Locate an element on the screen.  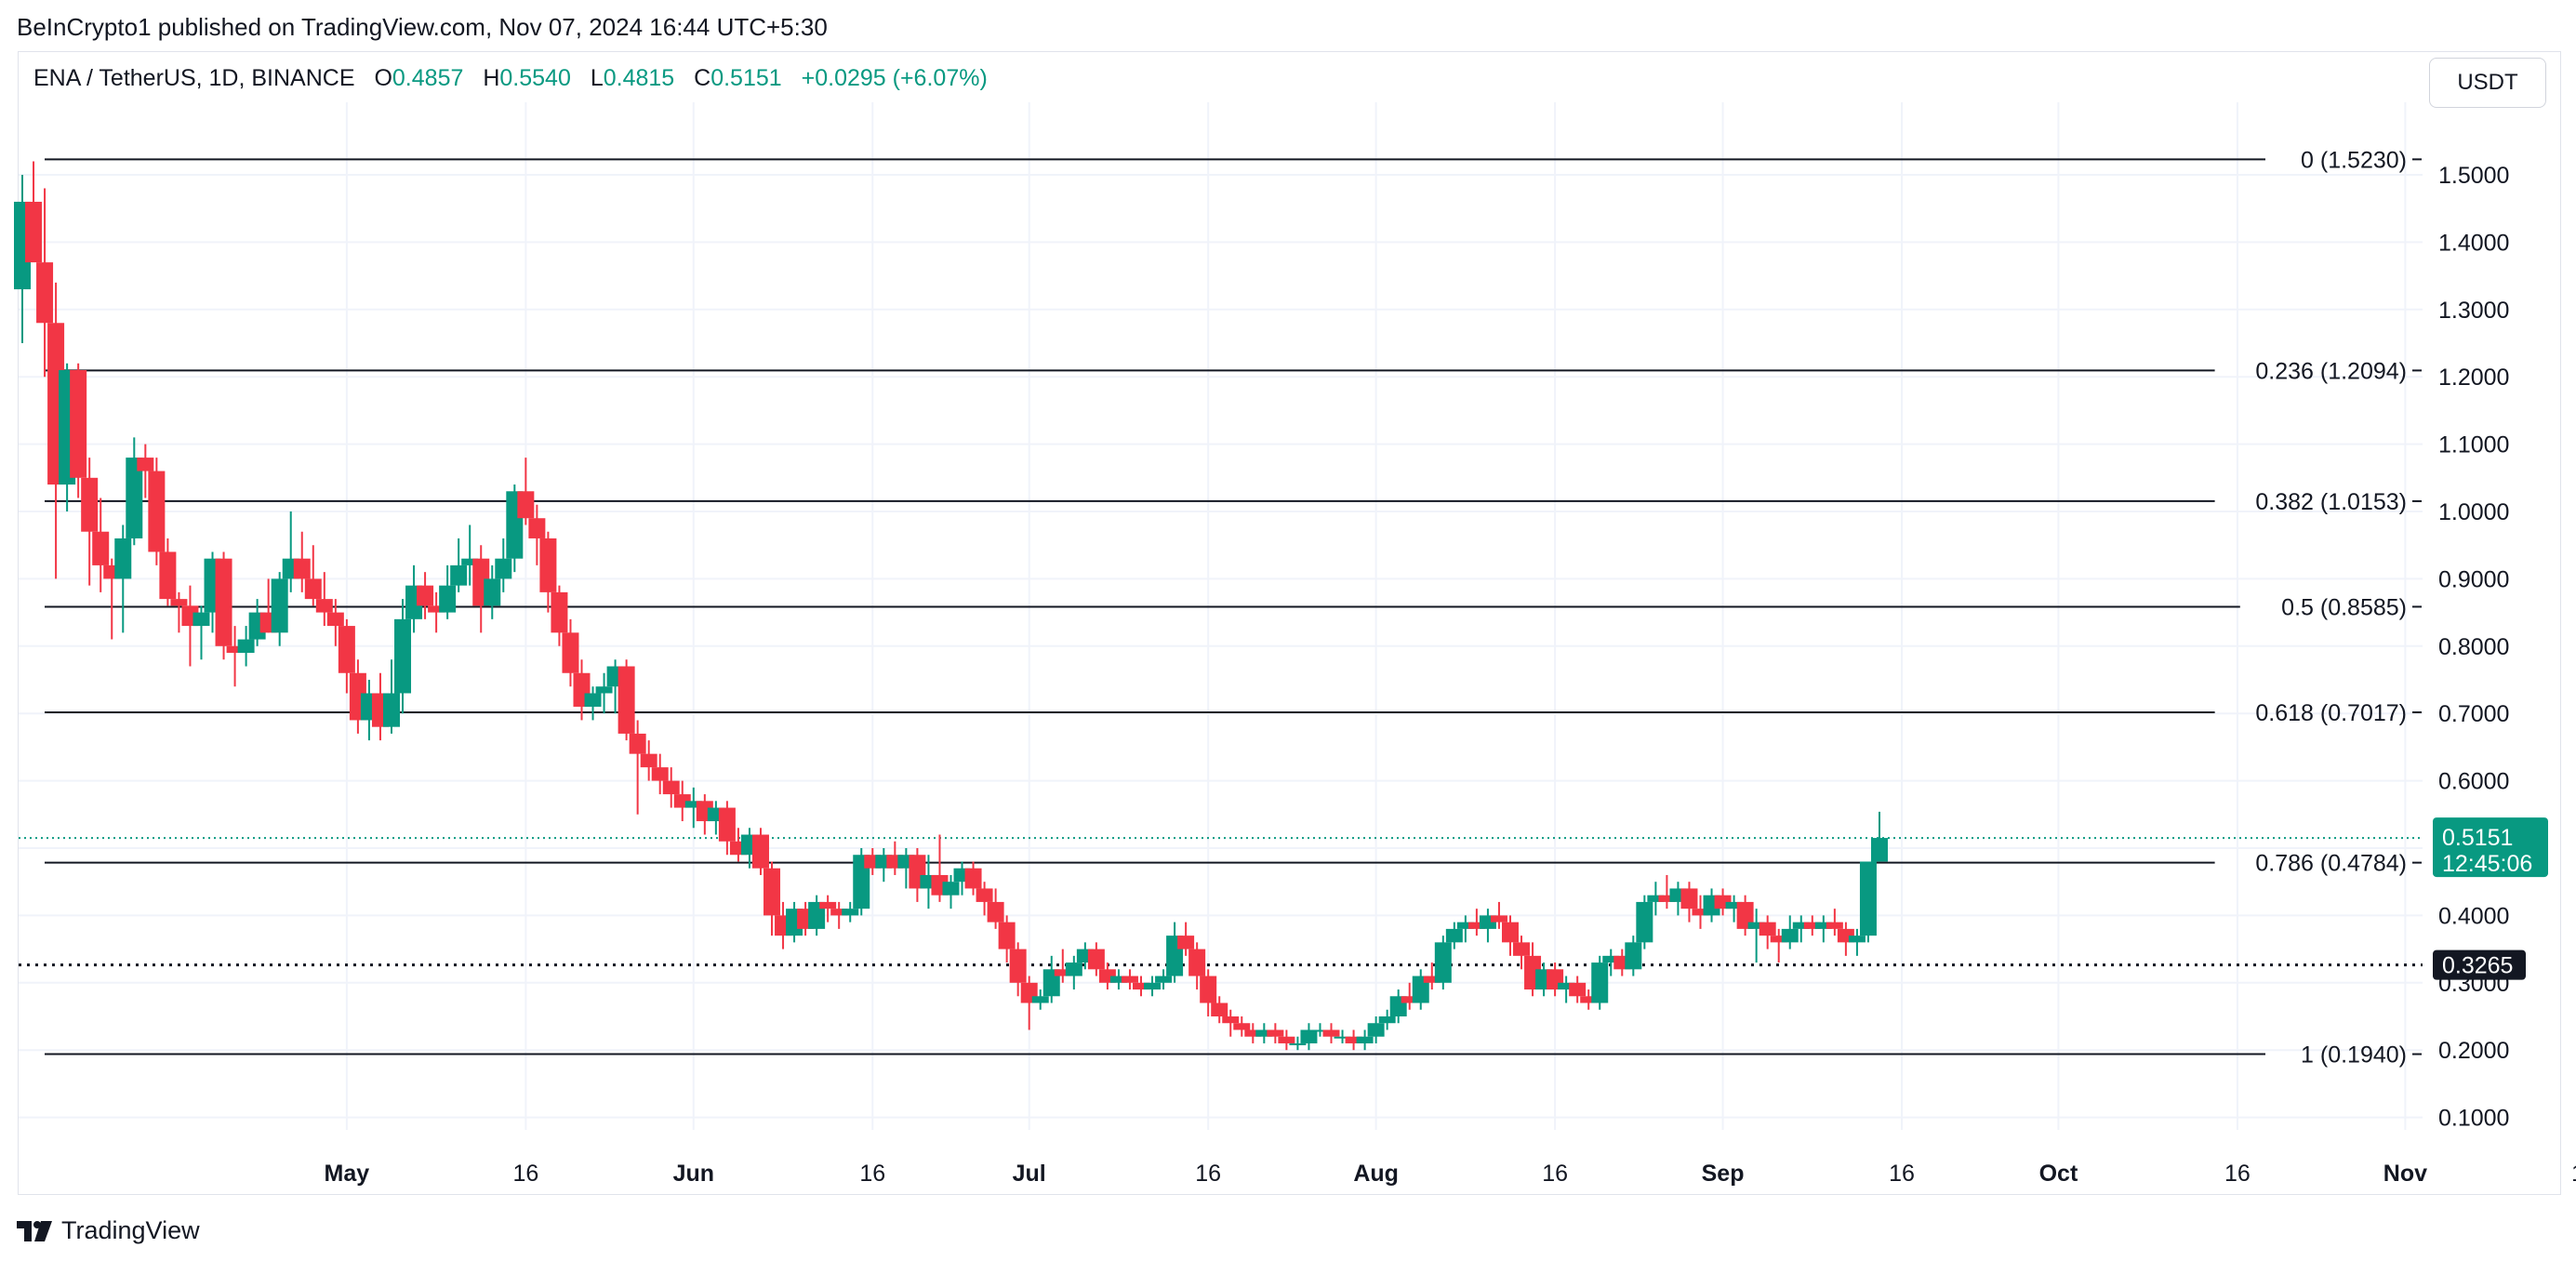
fib-label: 0.5 (0.8585) is located at coordinates (2344, 607).